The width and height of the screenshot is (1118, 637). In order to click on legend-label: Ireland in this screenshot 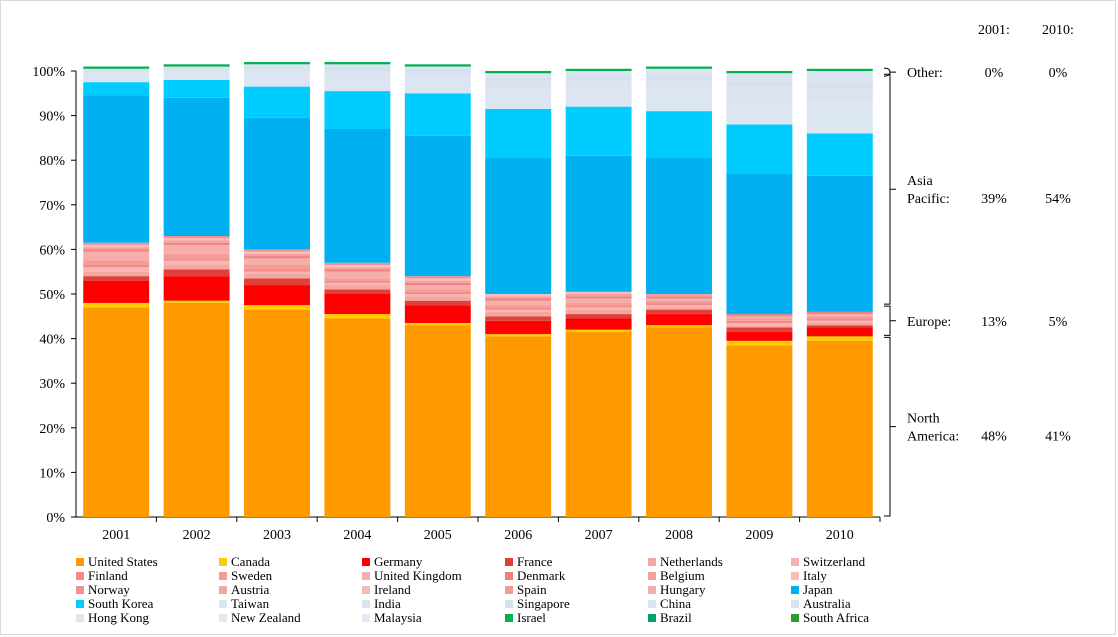, I will do `click(392, 589)`.